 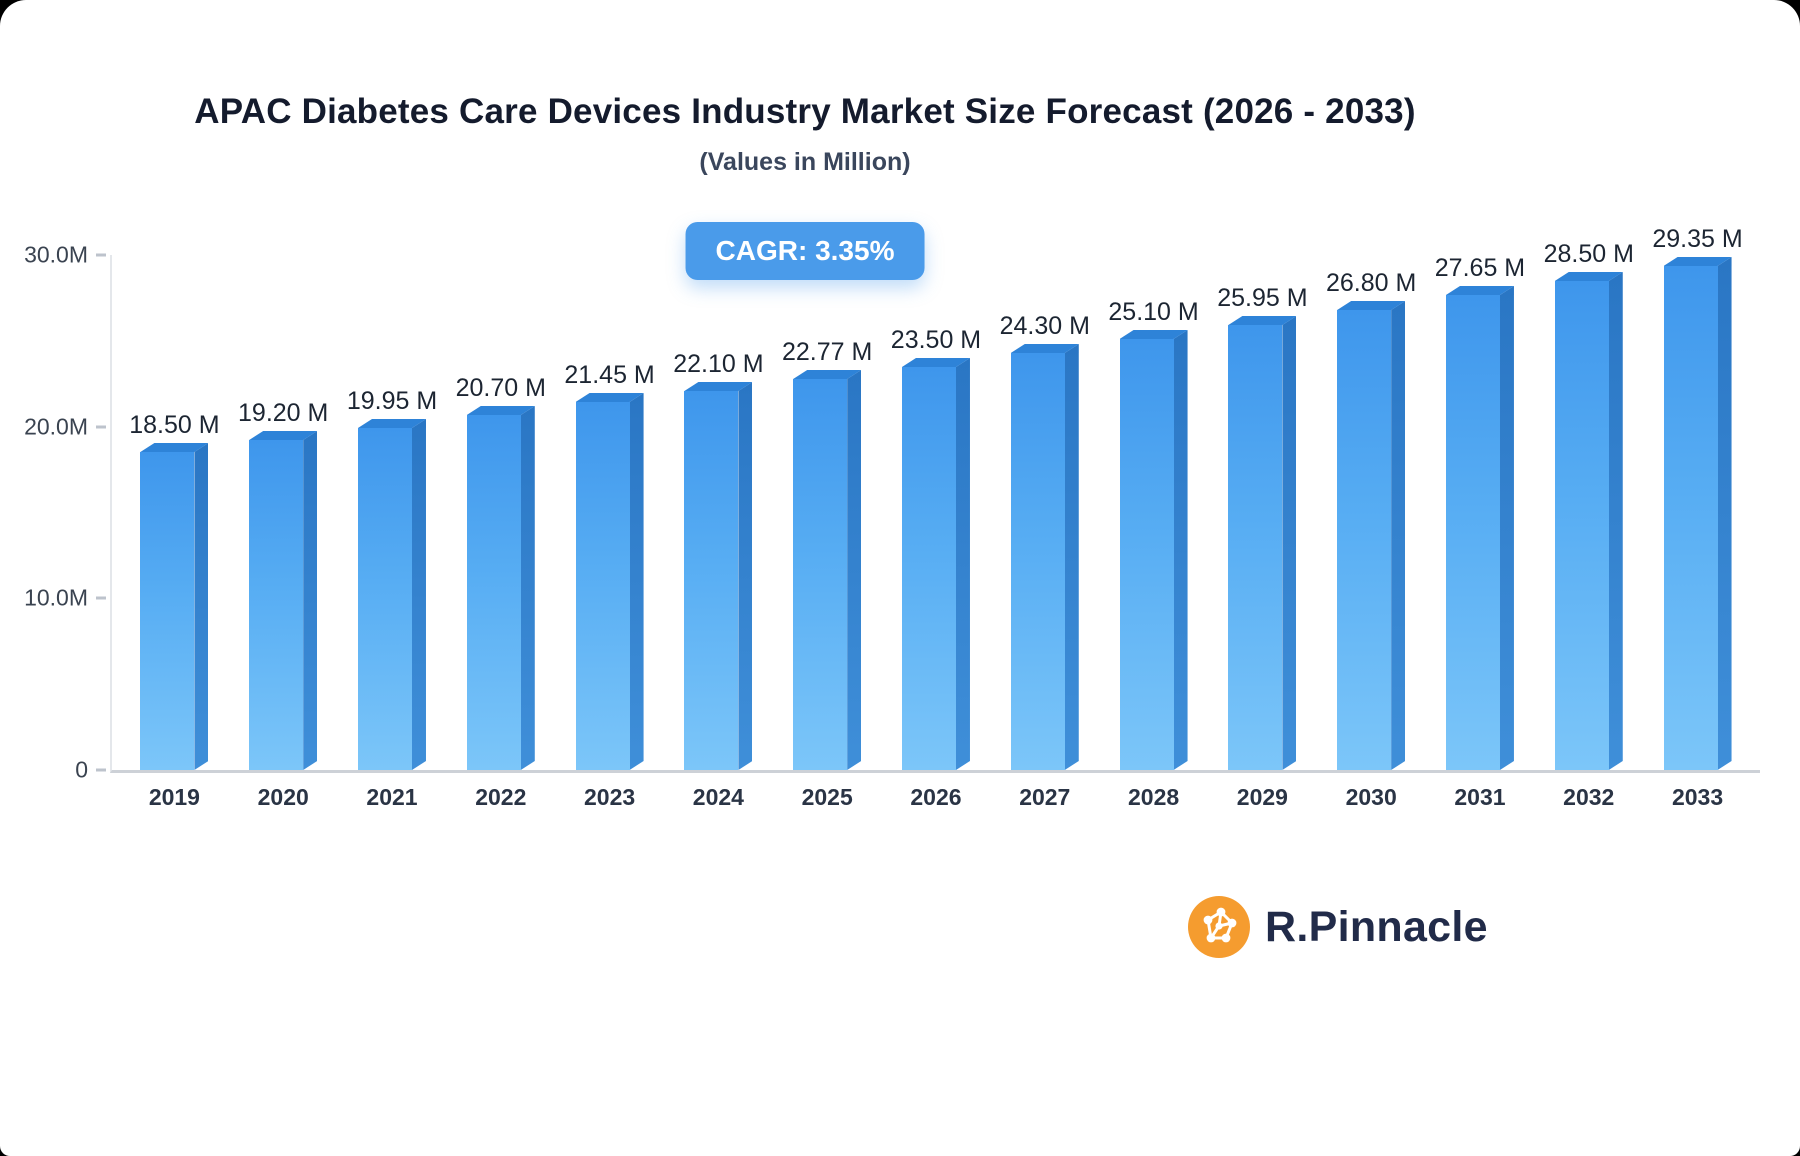 I want to click on bar-group: 24.30 M, so click(x=1044, y=541).